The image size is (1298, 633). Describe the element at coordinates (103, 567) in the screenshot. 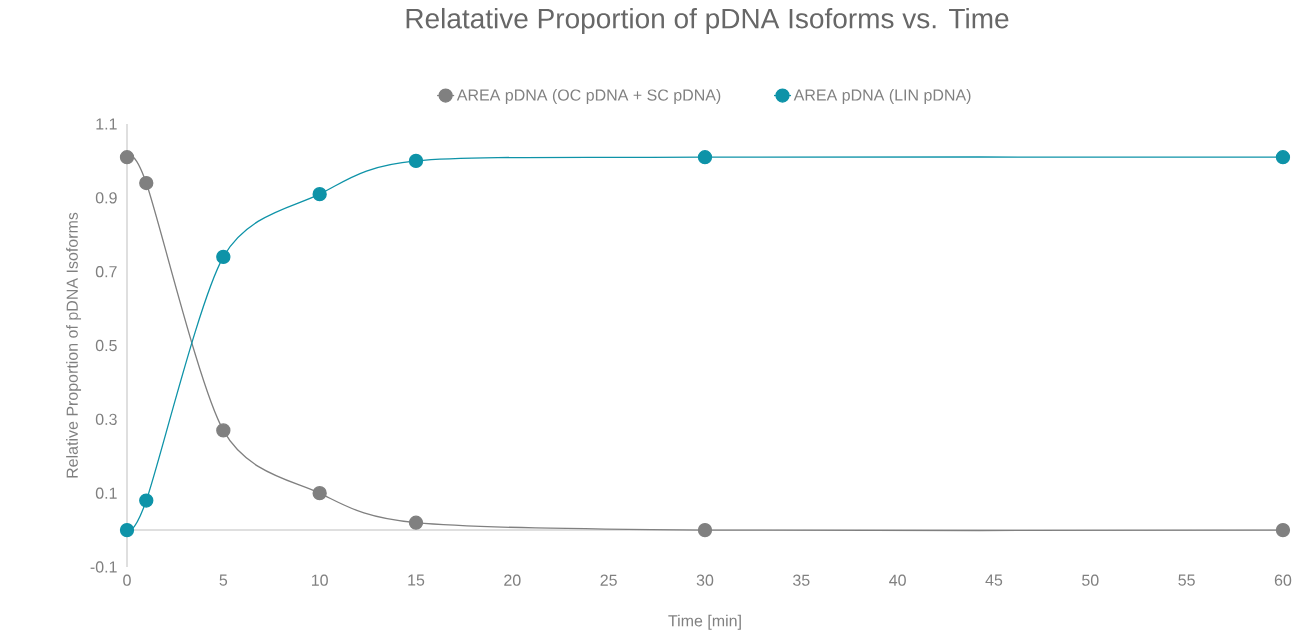

I see `y-tick-label: -0.1` at that location.